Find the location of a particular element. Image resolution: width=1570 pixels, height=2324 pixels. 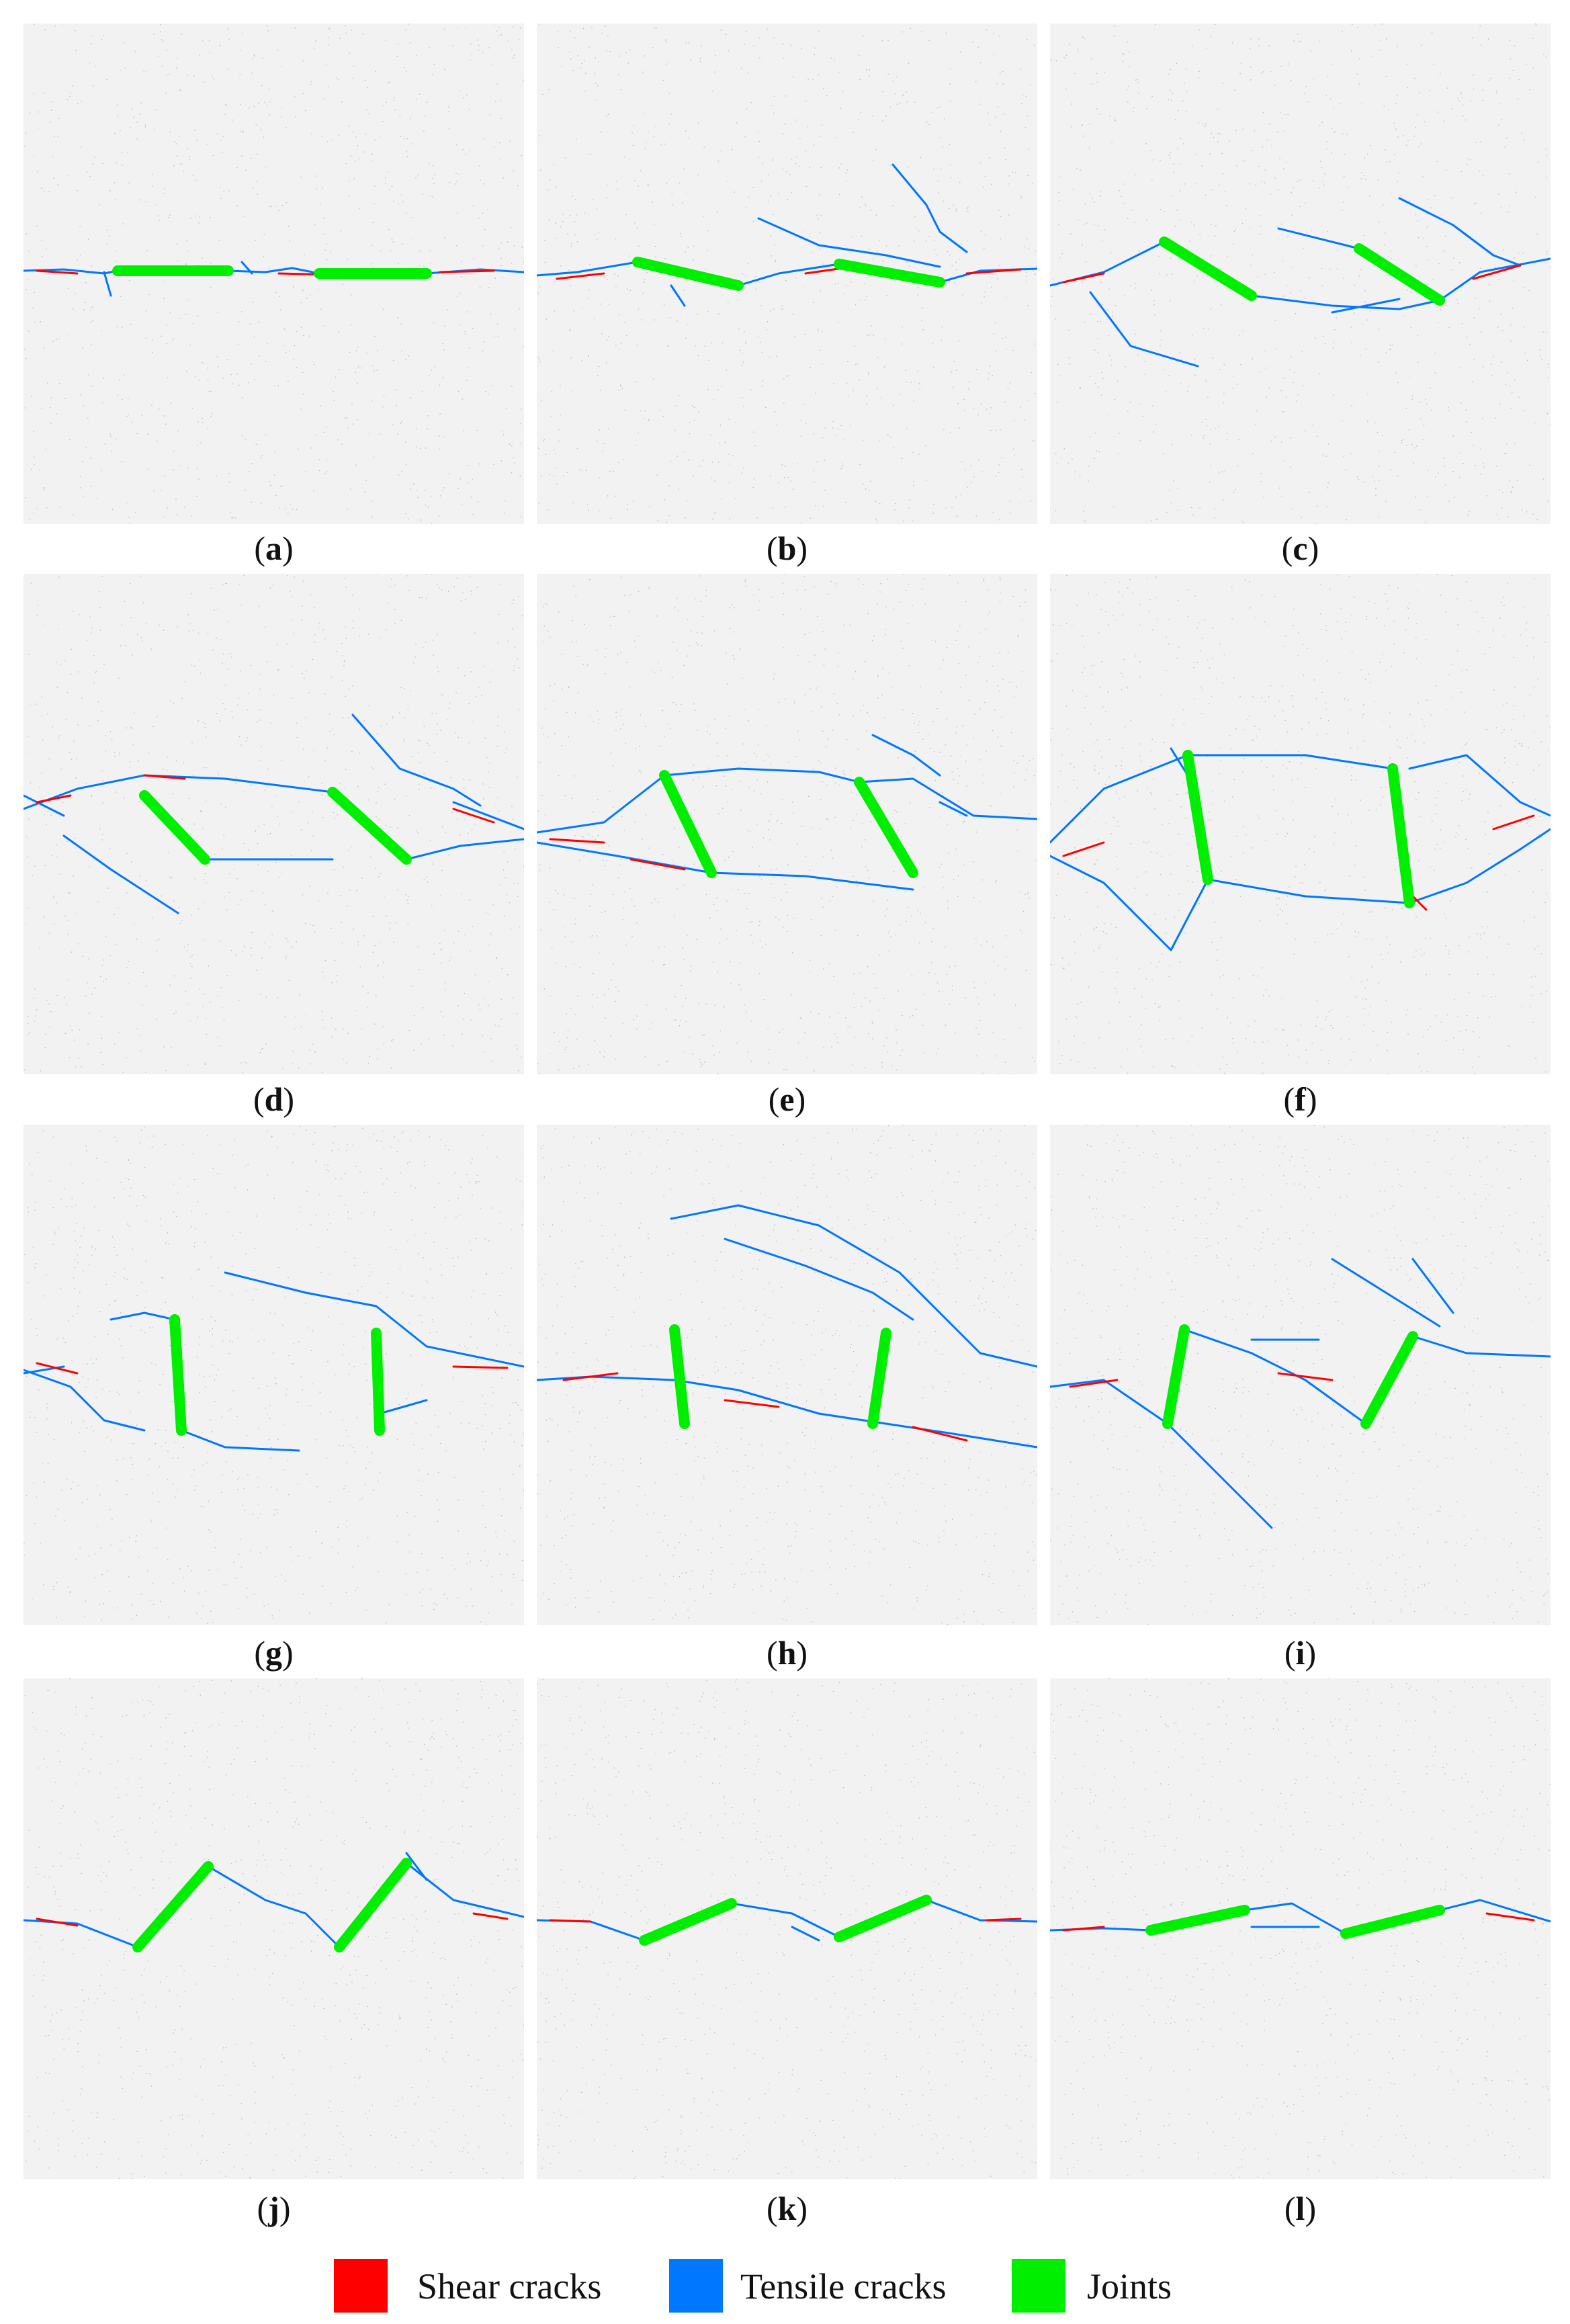

legend-label-joints: Joints is located at coordinates (1129, 2286).